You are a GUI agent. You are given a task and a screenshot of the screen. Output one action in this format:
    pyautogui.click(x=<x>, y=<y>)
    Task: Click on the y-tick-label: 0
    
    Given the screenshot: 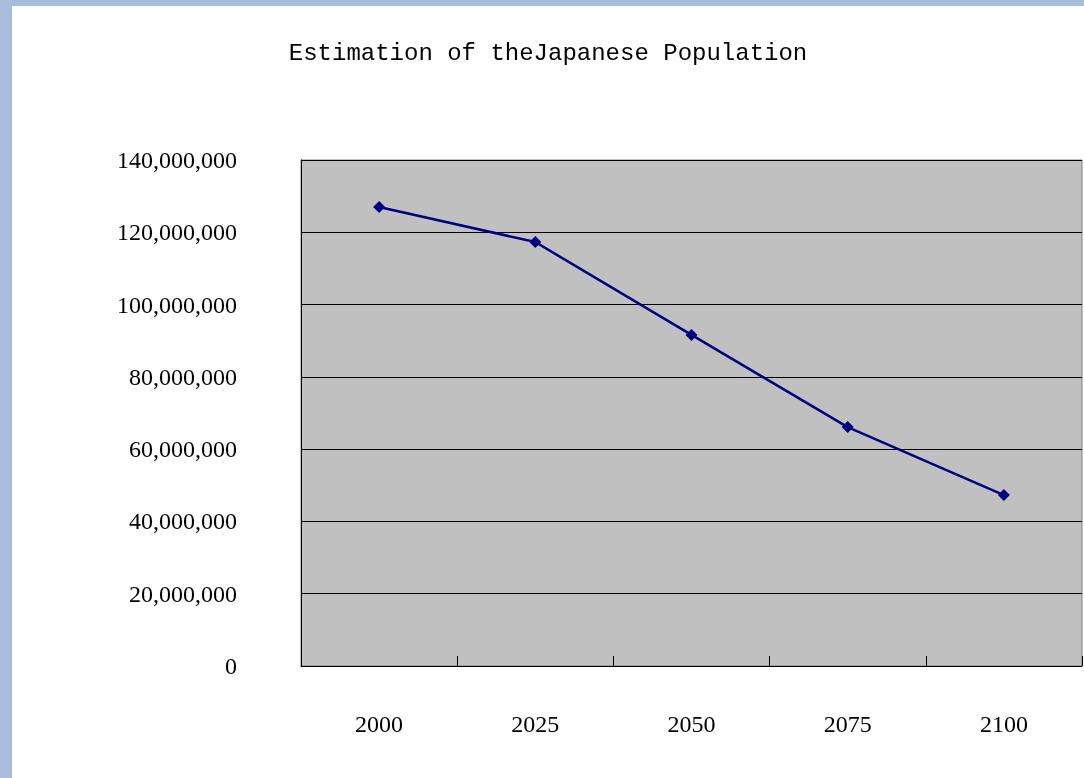 What is the action you would take?
    pyautogui.click(x=231, y=666)
    